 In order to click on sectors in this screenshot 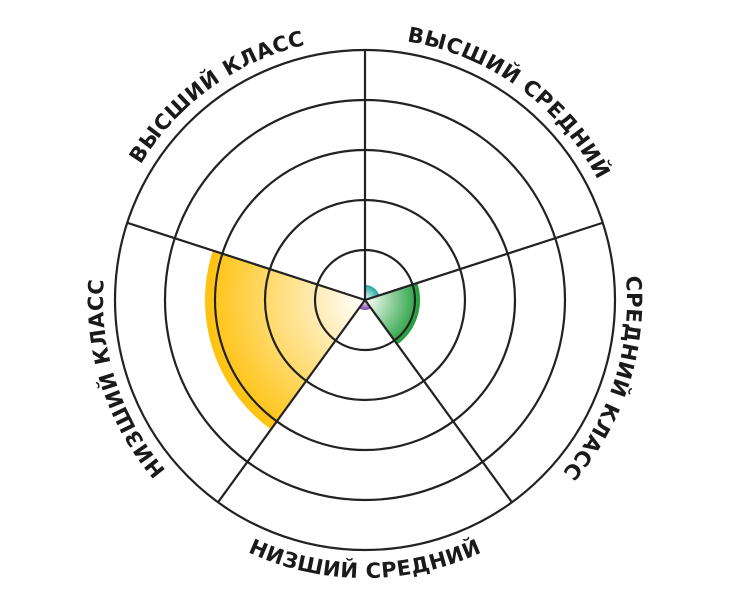, I will do `click(312, 340)`.